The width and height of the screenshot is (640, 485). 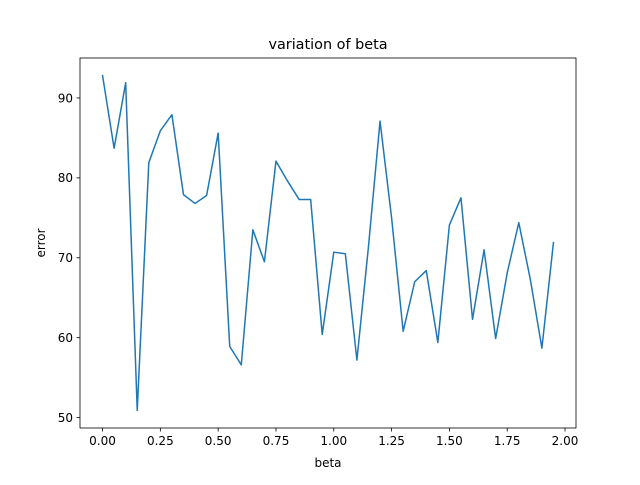 I want to click on y-axis: 50 60 70 80 90, so click(x=69, y=258).